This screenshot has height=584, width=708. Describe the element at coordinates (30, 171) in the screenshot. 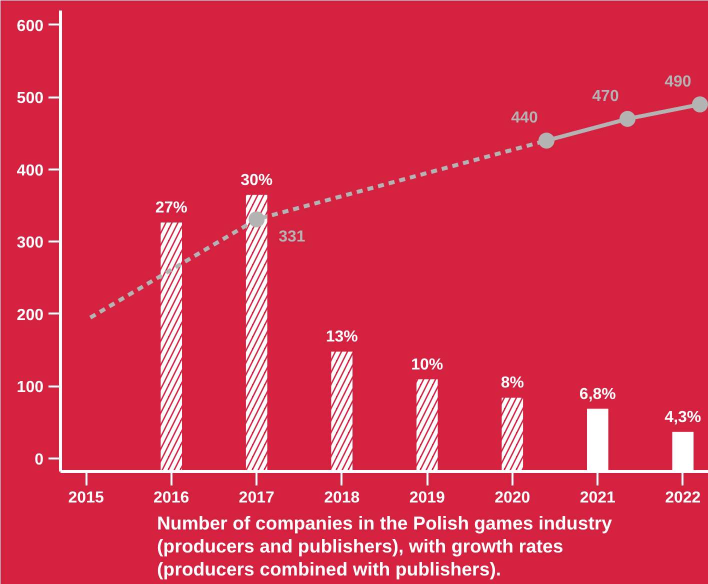

I see `y-tick-label: 400` at that location.